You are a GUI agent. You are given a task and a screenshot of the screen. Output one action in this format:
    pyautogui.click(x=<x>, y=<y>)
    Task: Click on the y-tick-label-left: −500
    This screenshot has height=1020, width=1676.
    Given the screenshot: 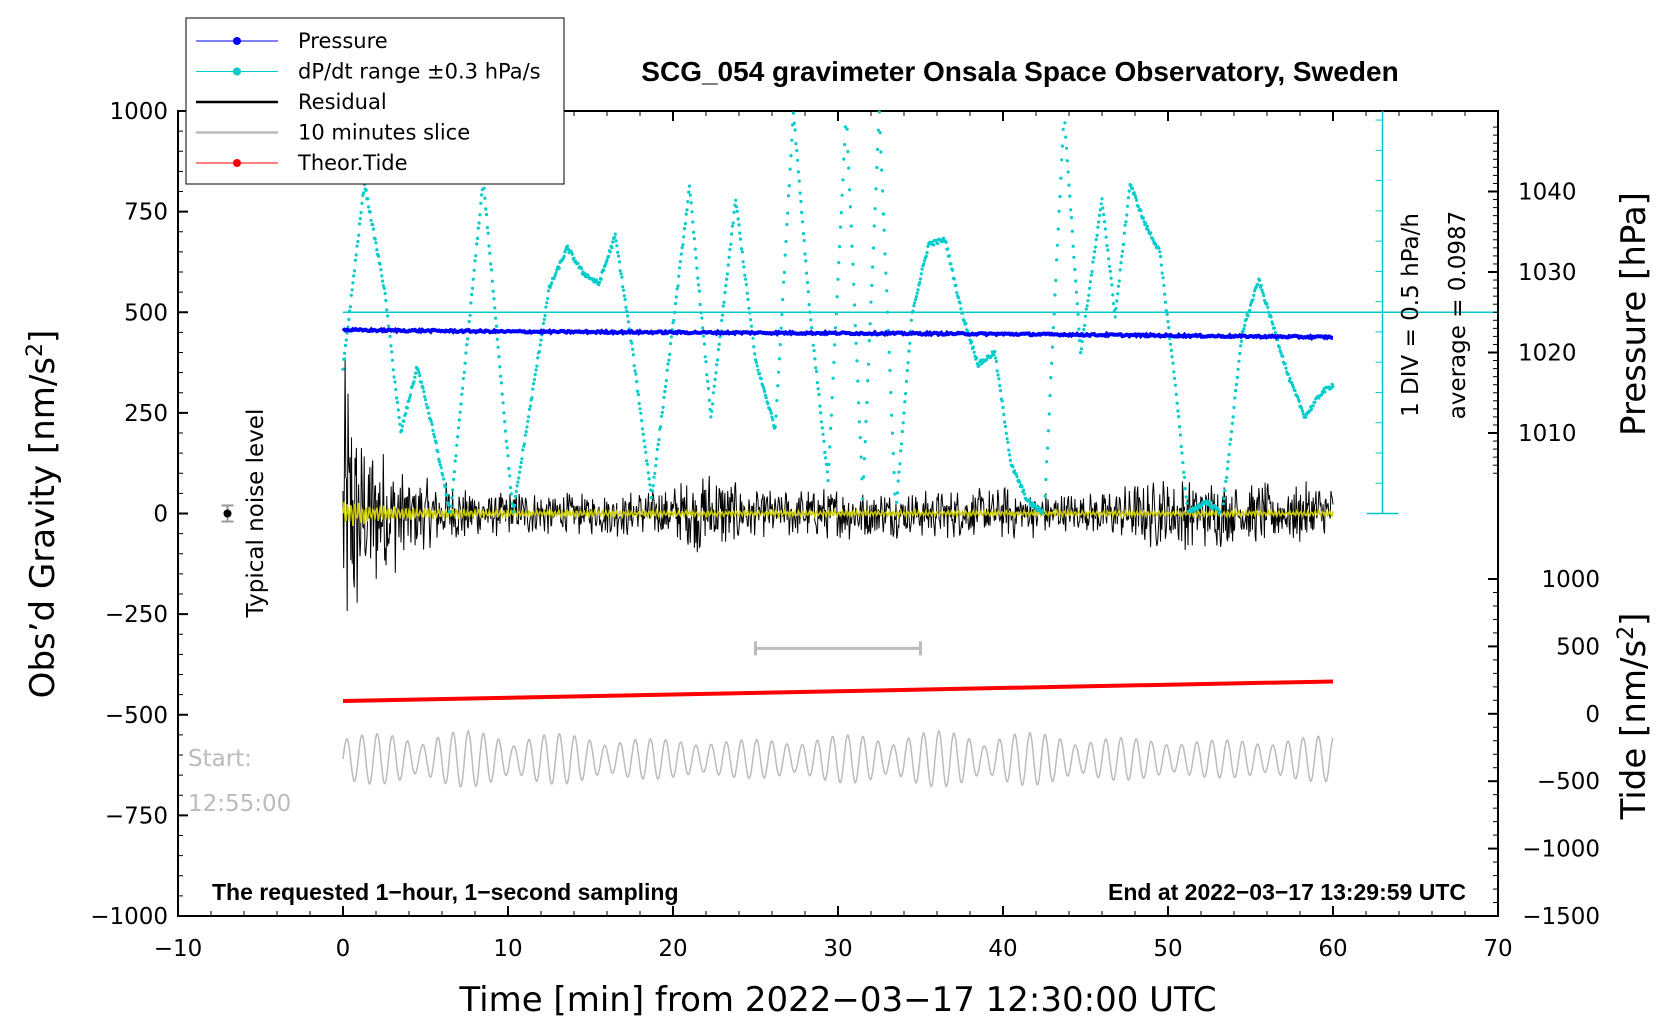 What is the action you would take?
    pyautogui.click(x=136, y=716)
    